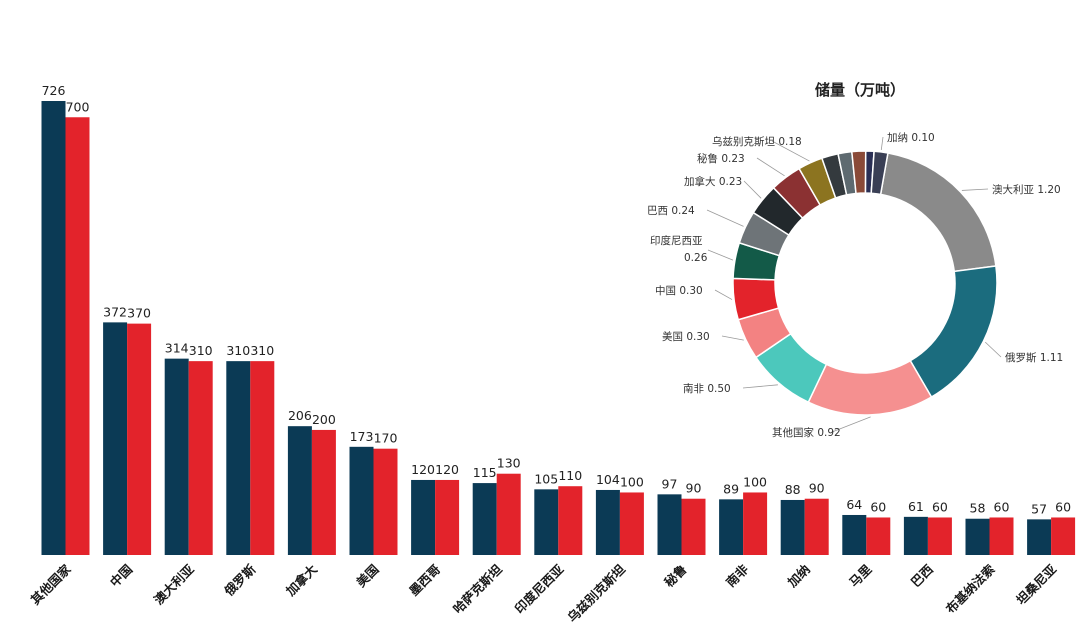 The image size is (1080, 622). I want to click on bar-value-label-1-15: 58, so click(978, 508).